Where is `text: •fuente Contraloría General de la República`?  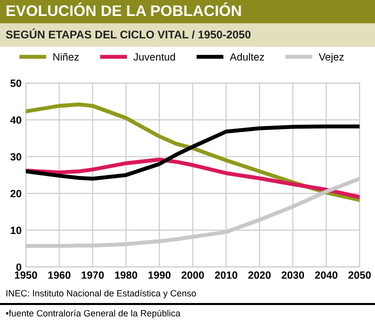
text: •fuente Contraloría General de la República is located at coordinates (93, 314).